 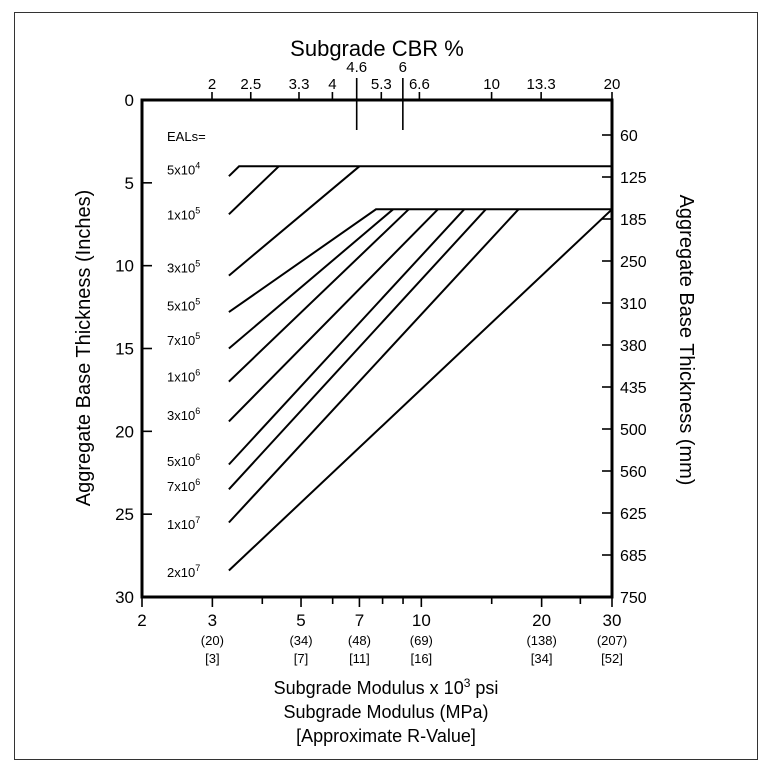 I want to click on bottom-axis-subtitle-mpa: Subgrade Modulus (MPa), so click(x=385, y=712).